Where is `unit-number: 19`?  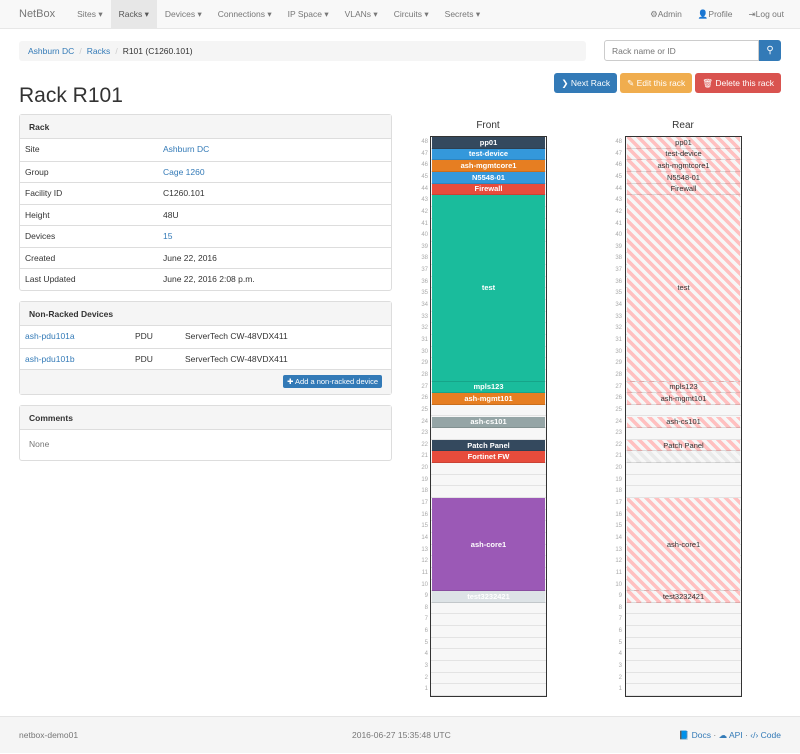 unit-number: 19 is located at coordinates (618, 479).